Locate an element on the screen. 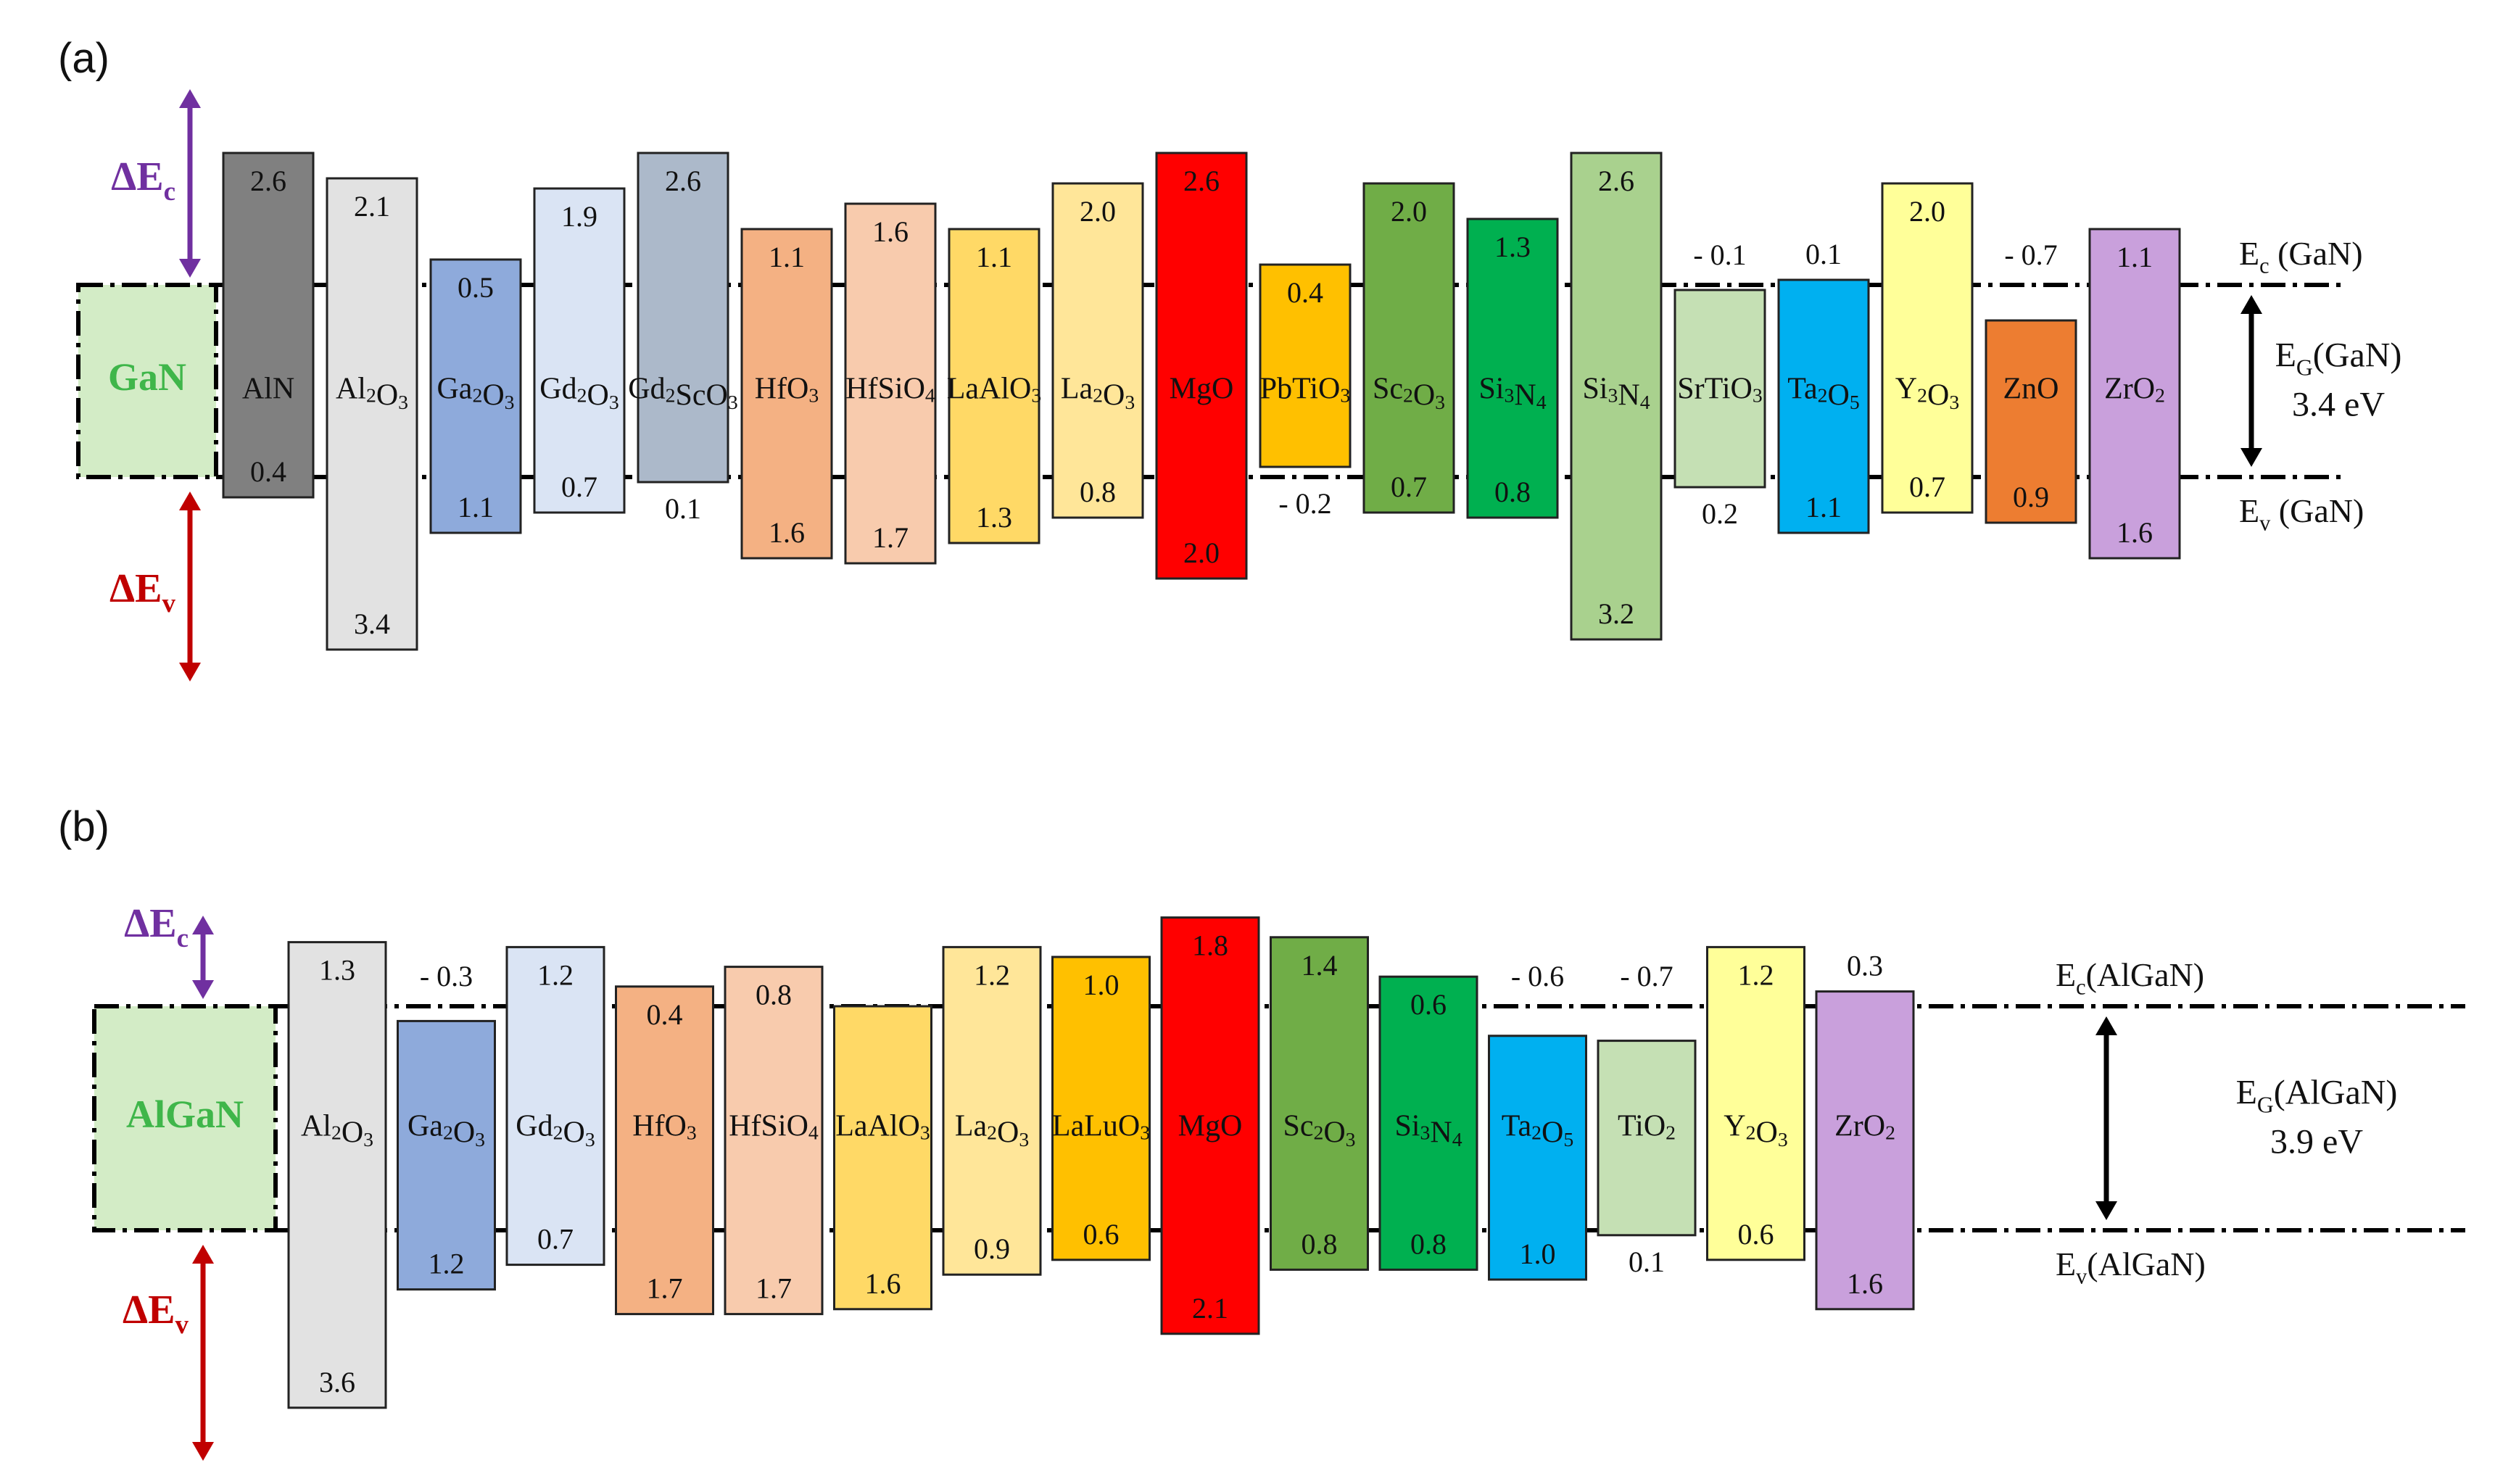  valence-offset-value: 1.3 is located at coordinates (994, 517).